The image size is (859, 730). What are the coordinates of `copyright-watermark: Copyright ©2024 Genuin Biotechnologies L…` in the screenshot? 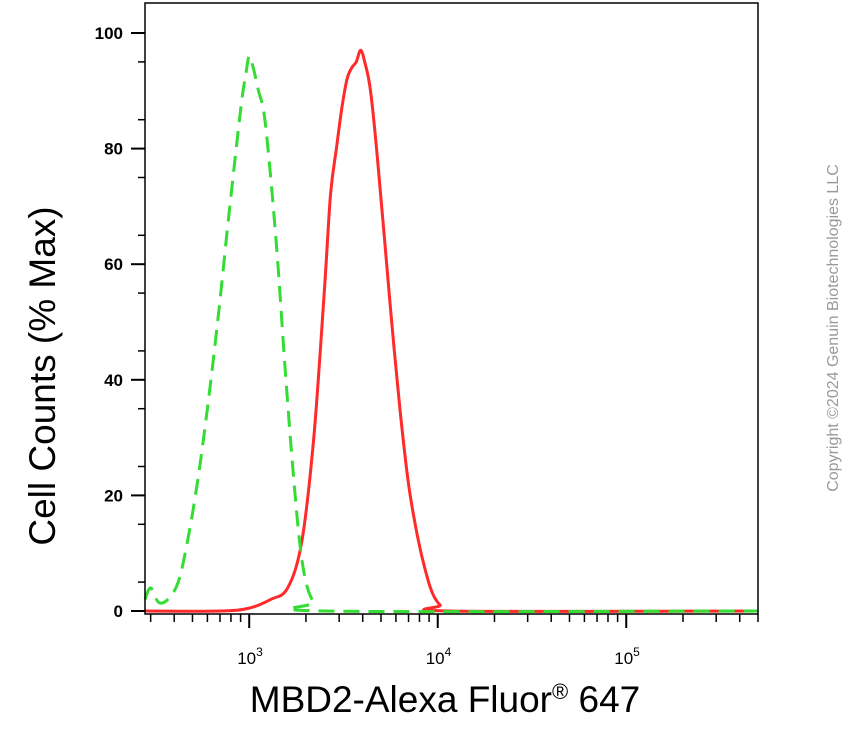 It's located at (833, 328).